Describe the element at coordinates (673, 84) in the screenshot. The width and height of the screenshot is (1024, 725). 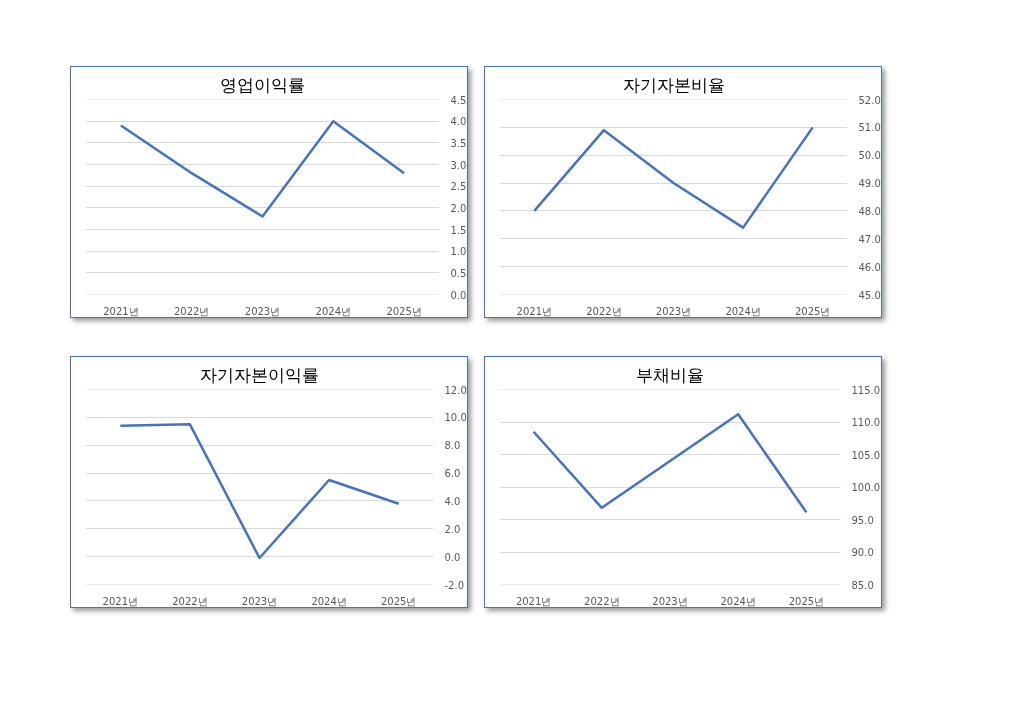
I see `chart-title: 자기자본비율` at that location.